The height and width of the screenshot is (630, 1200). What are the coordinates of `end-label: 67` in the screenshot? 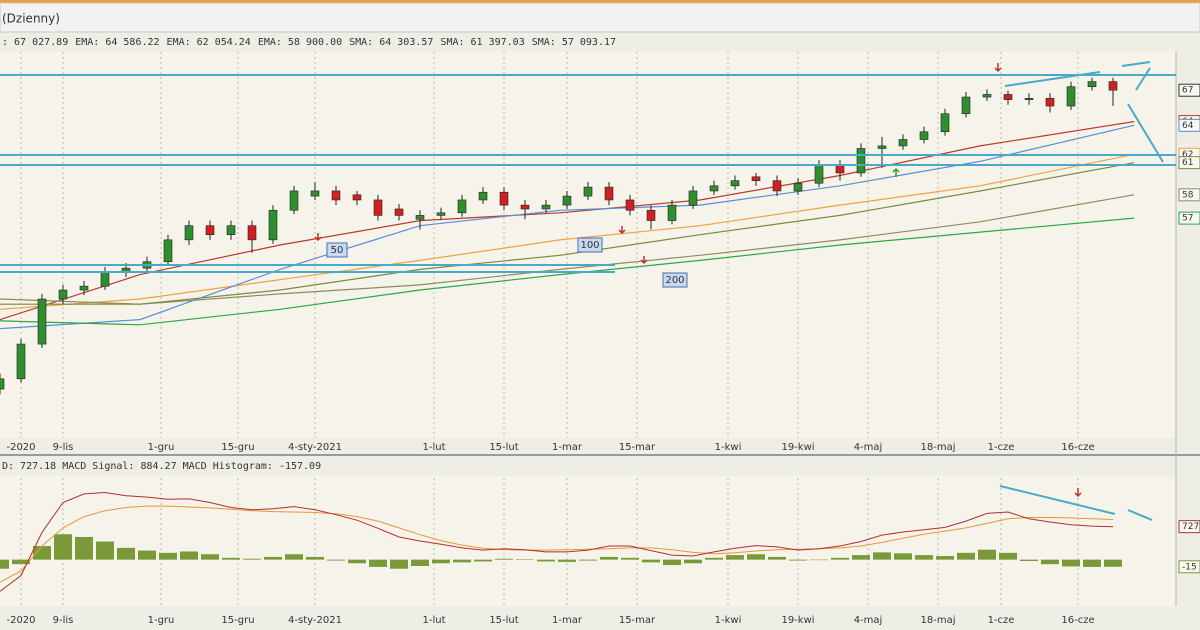 It's located at (1187, 91).